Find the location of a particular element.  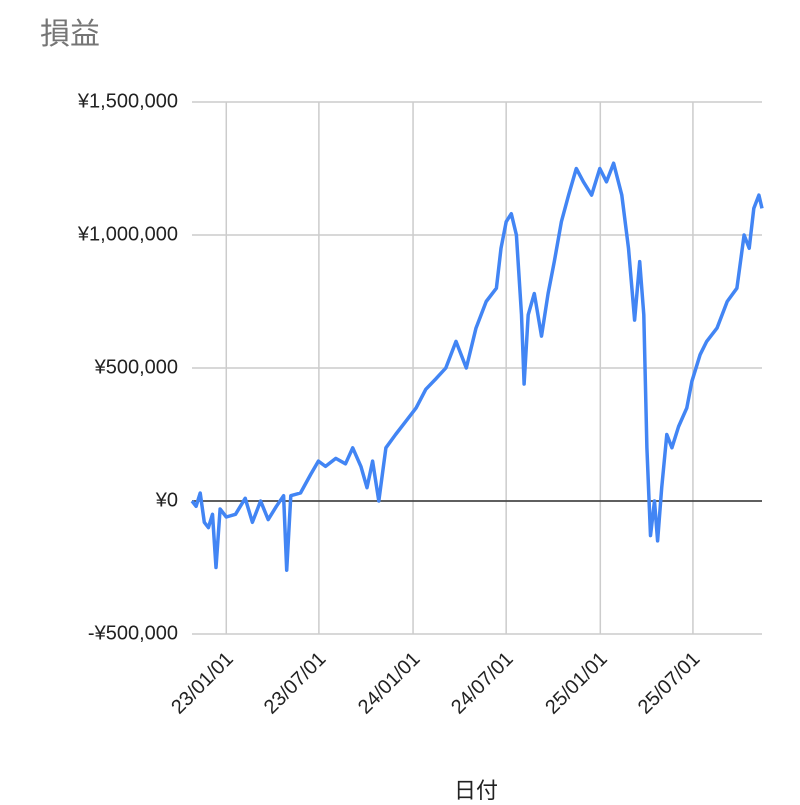

y-tick-label: ¥500,000 is located at coordinates (136, 367).